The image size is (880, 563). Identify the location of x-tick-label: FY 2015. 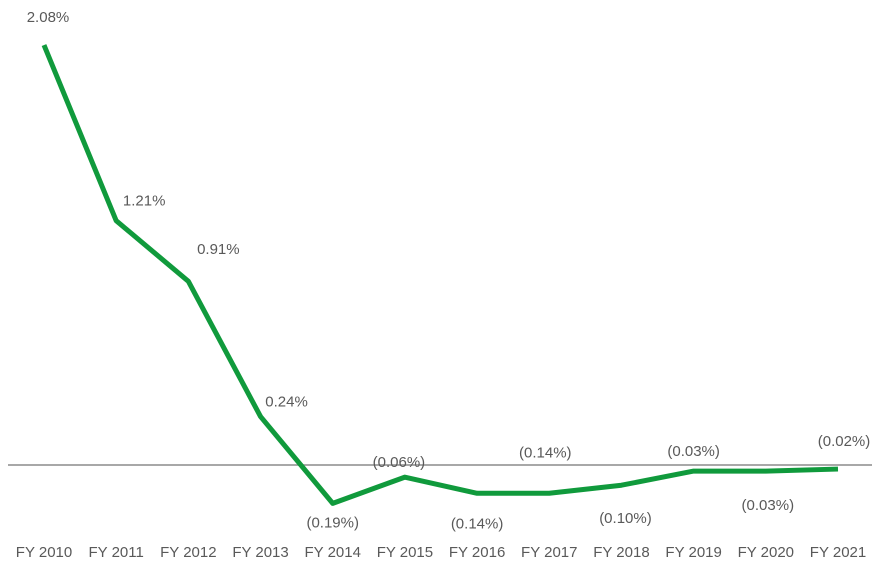
(405, 552).